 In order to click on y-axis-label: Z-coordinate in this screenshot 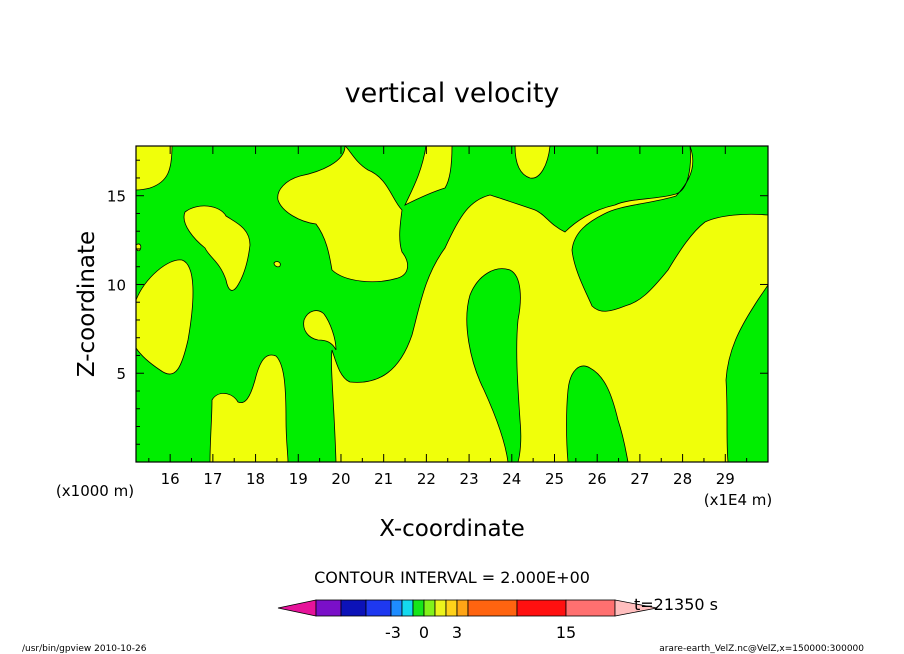, I will do `click(87, 304)`.